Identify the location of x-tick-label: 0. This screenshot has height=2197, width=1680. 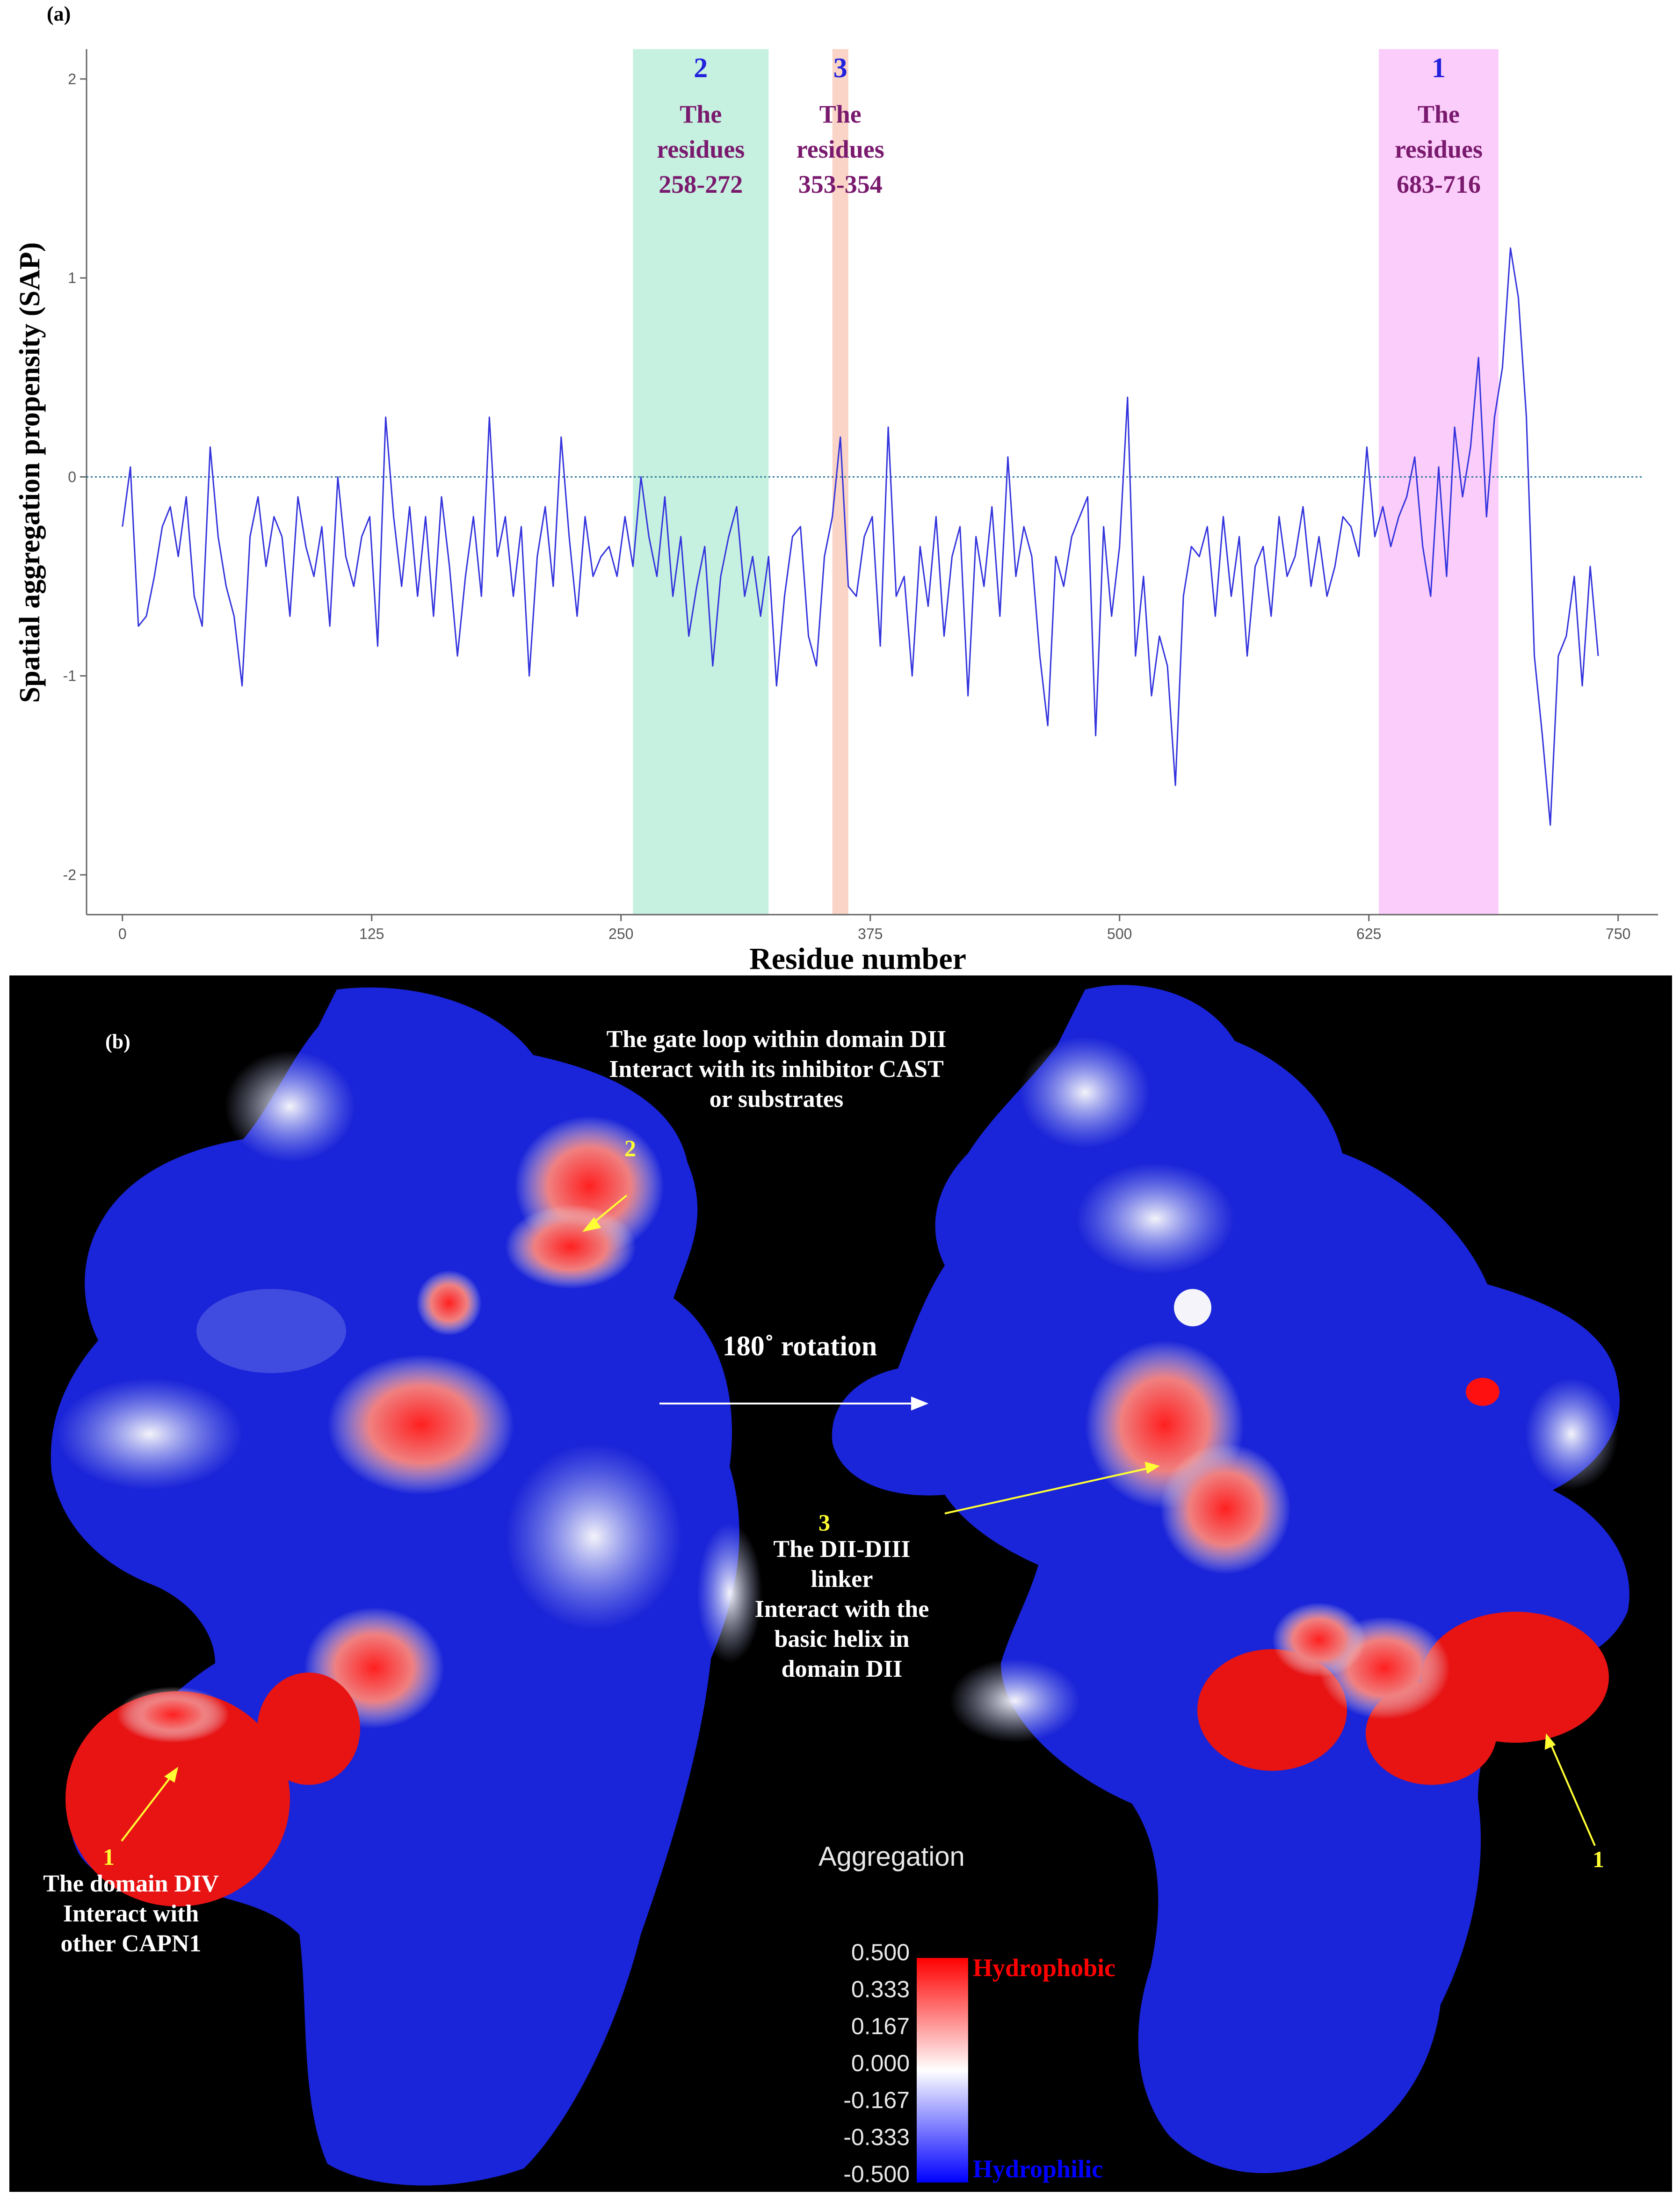
(123, 934).